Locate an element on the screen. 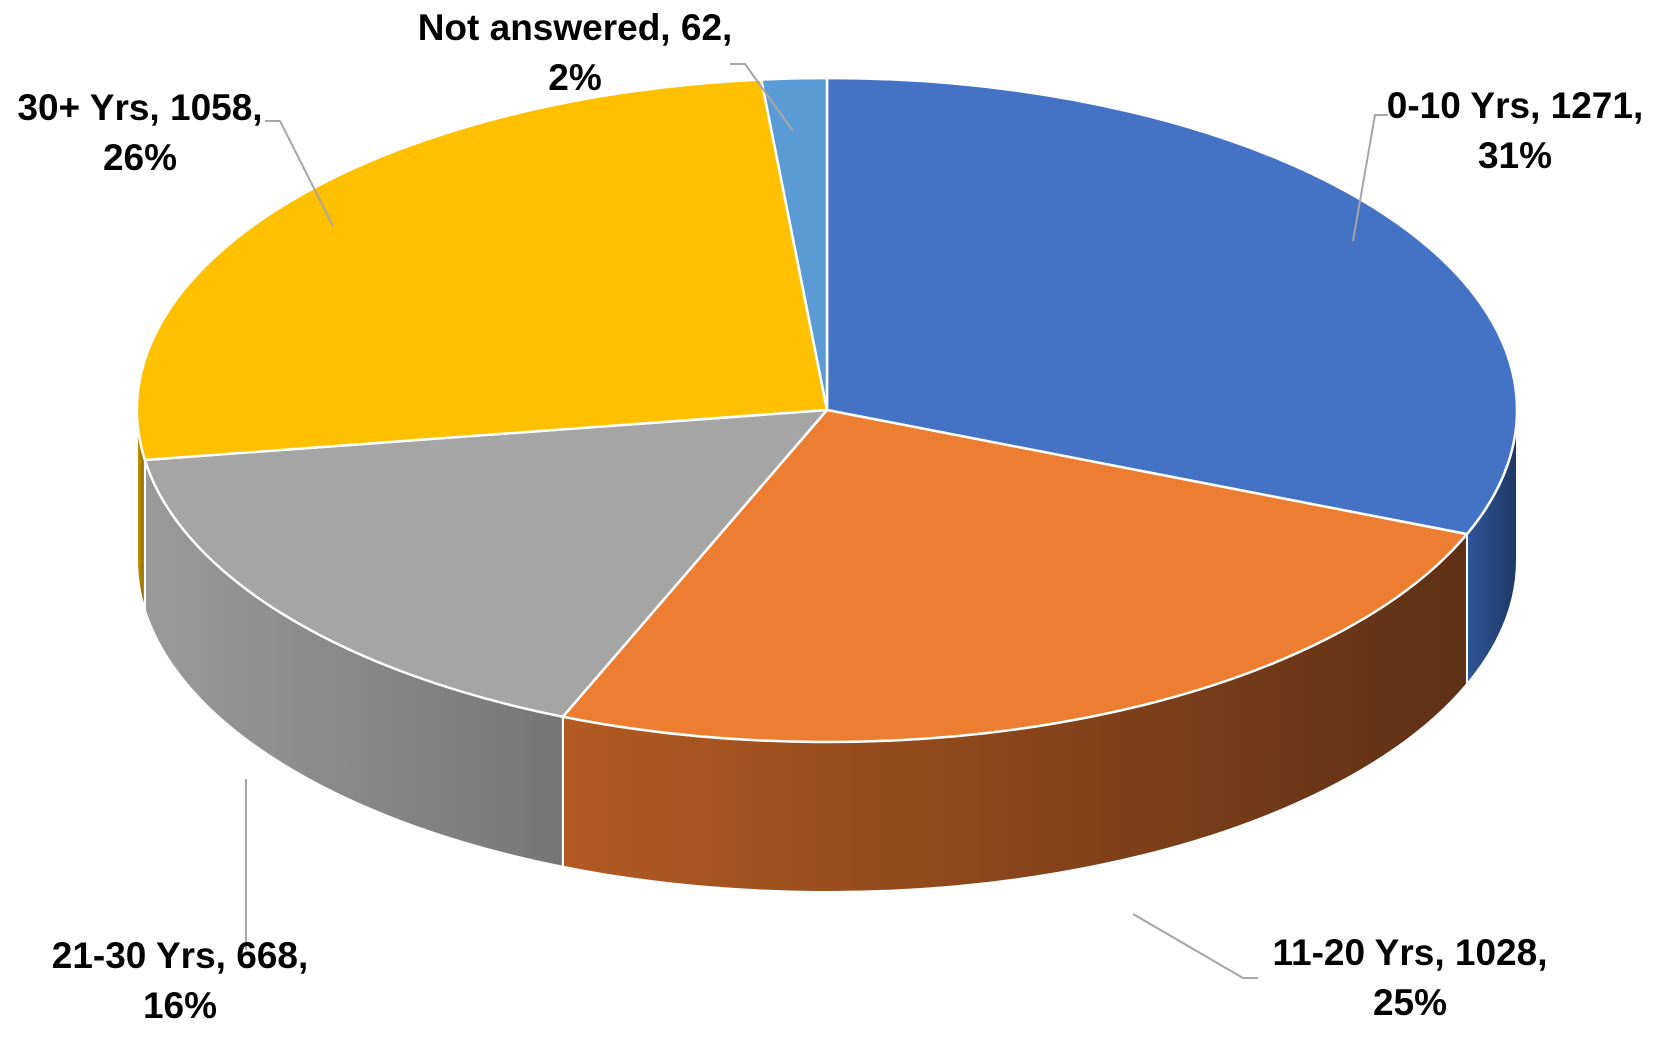 The width and height of the screenshot is (1655, 1039). data-label-line2: 31% is located at coordinates (1515, 155).